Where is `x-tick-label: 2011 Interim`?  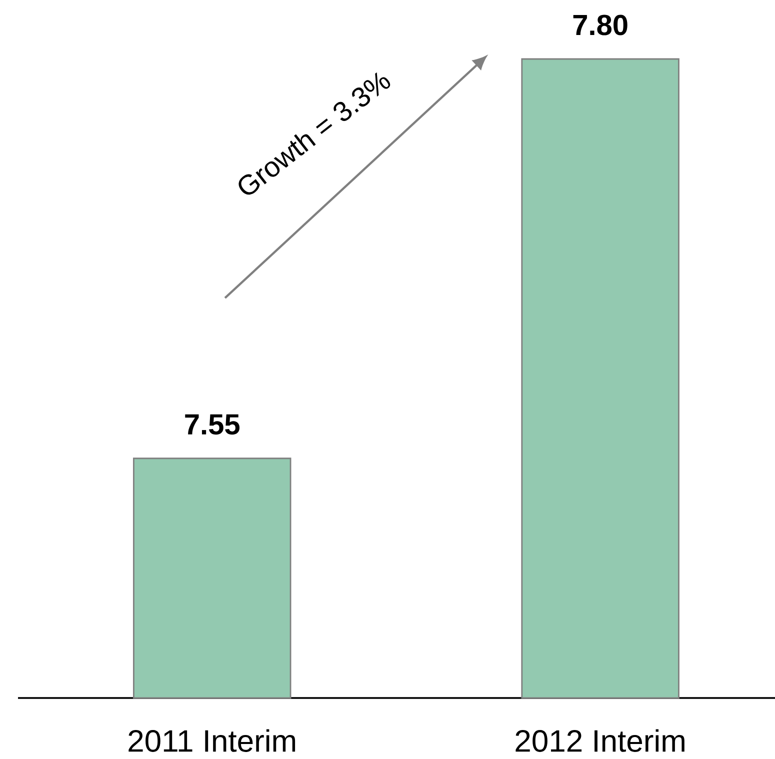 x-tick-label: 2011 Interim is located at coordinates (212, 740).